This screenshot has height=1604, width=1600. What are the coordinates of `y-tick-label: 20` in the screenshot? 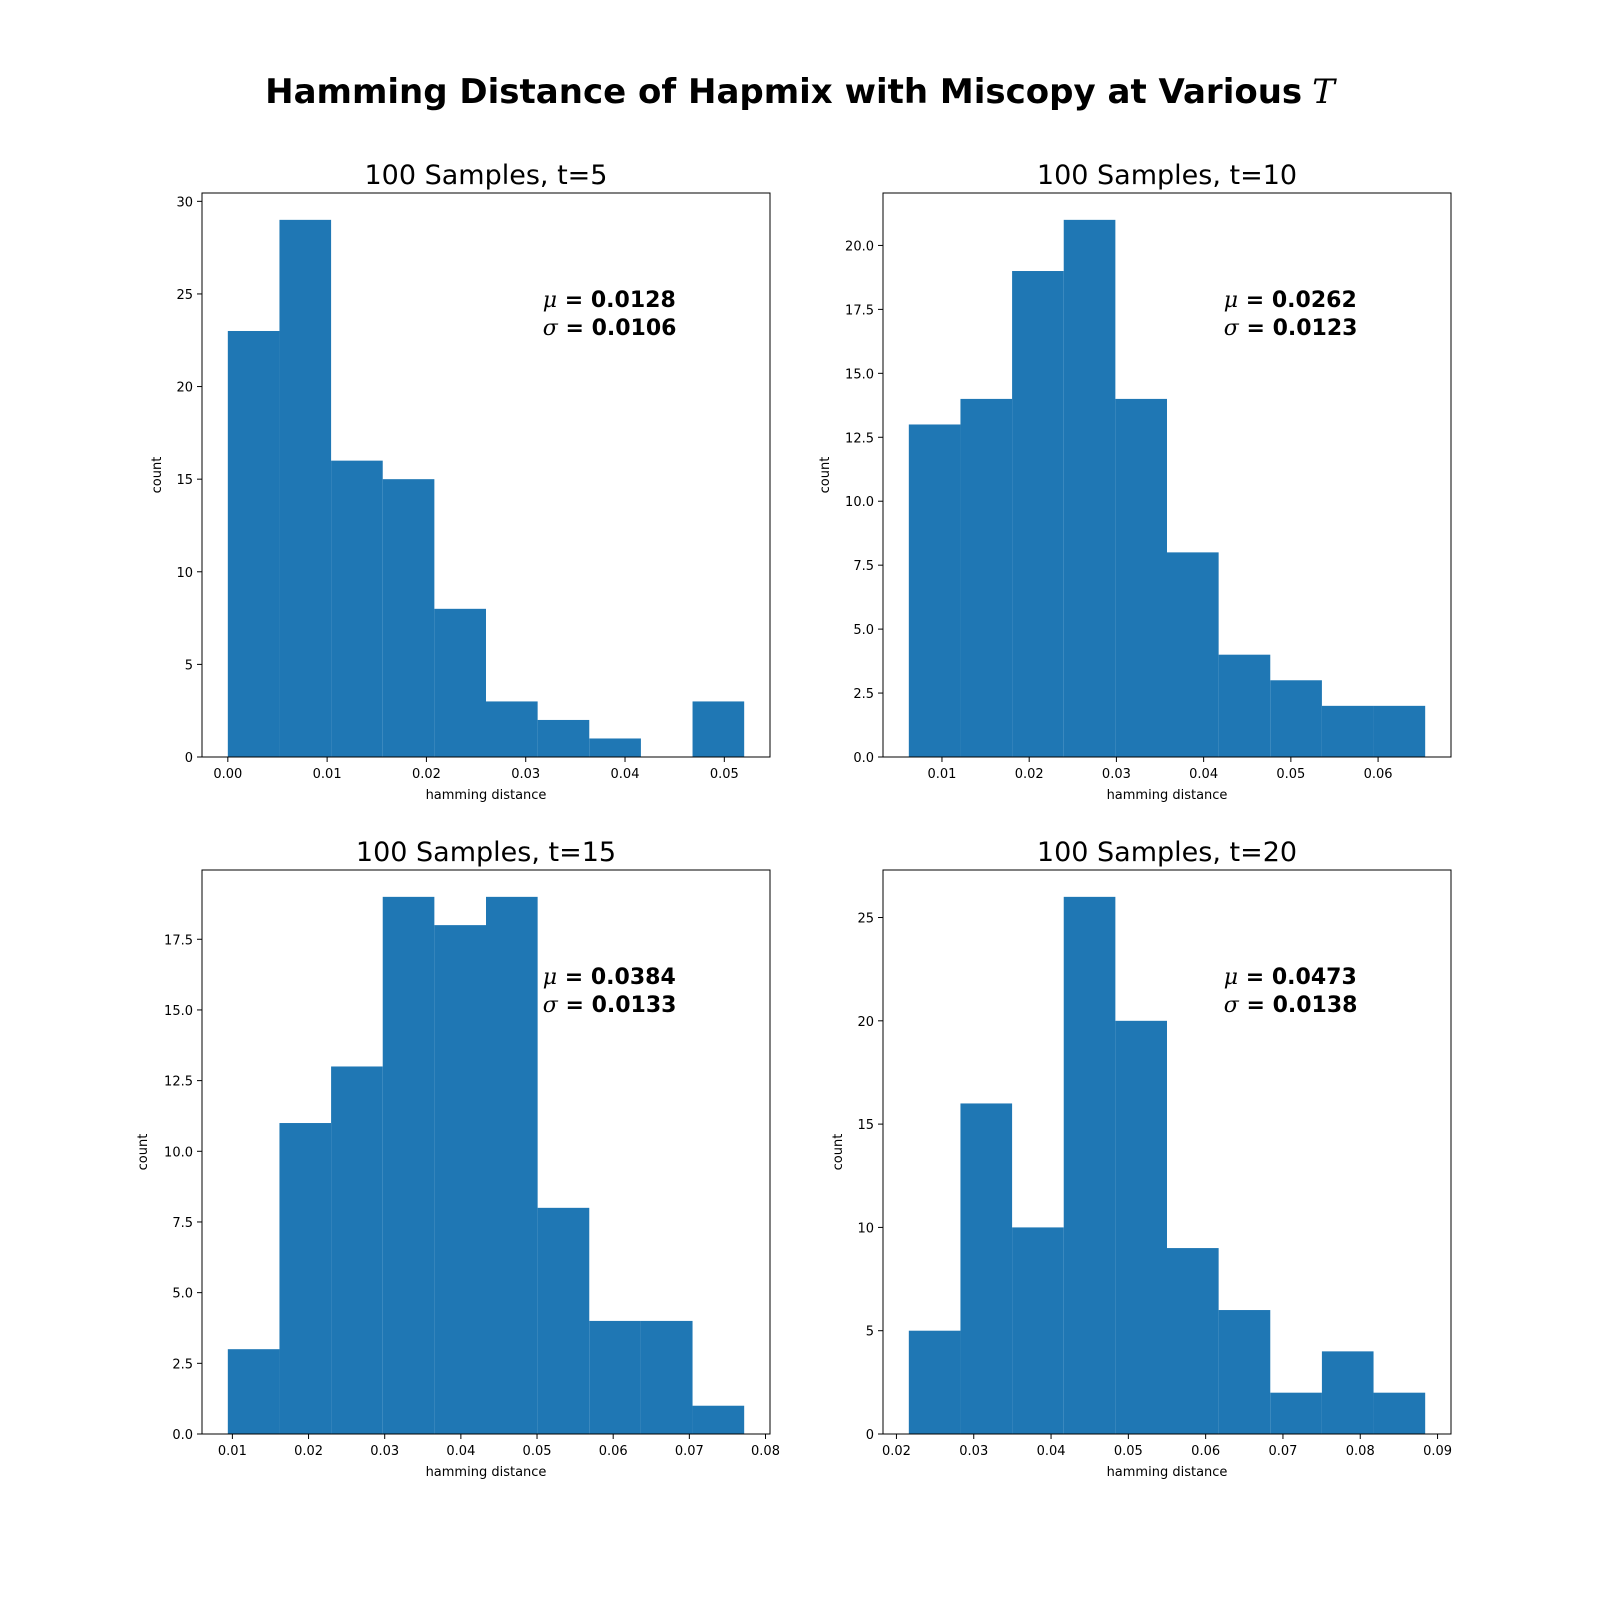 It's located at (184, 388).